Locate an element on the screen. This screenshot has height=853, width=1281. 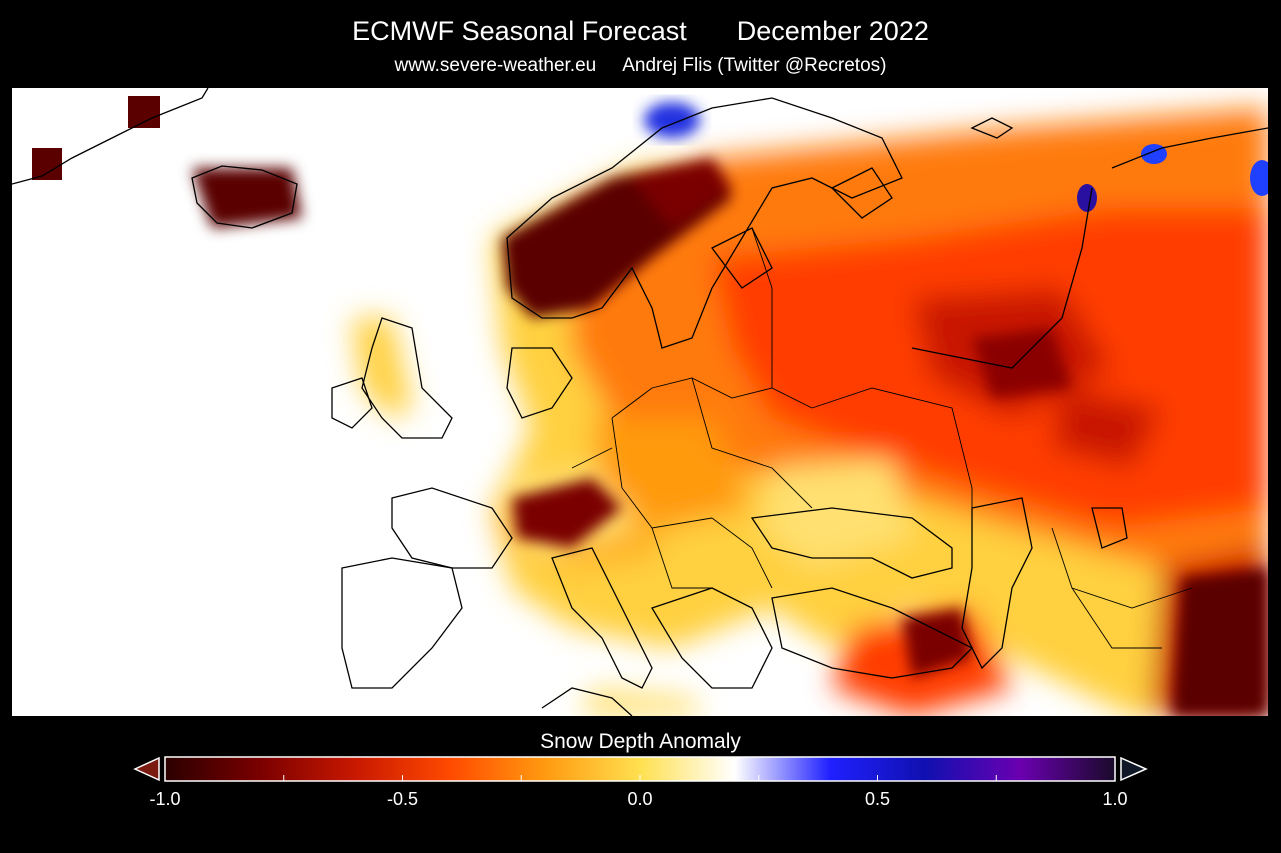
title-product: ECMWF Seasonal Forecast is located at coordinates (519, 31).